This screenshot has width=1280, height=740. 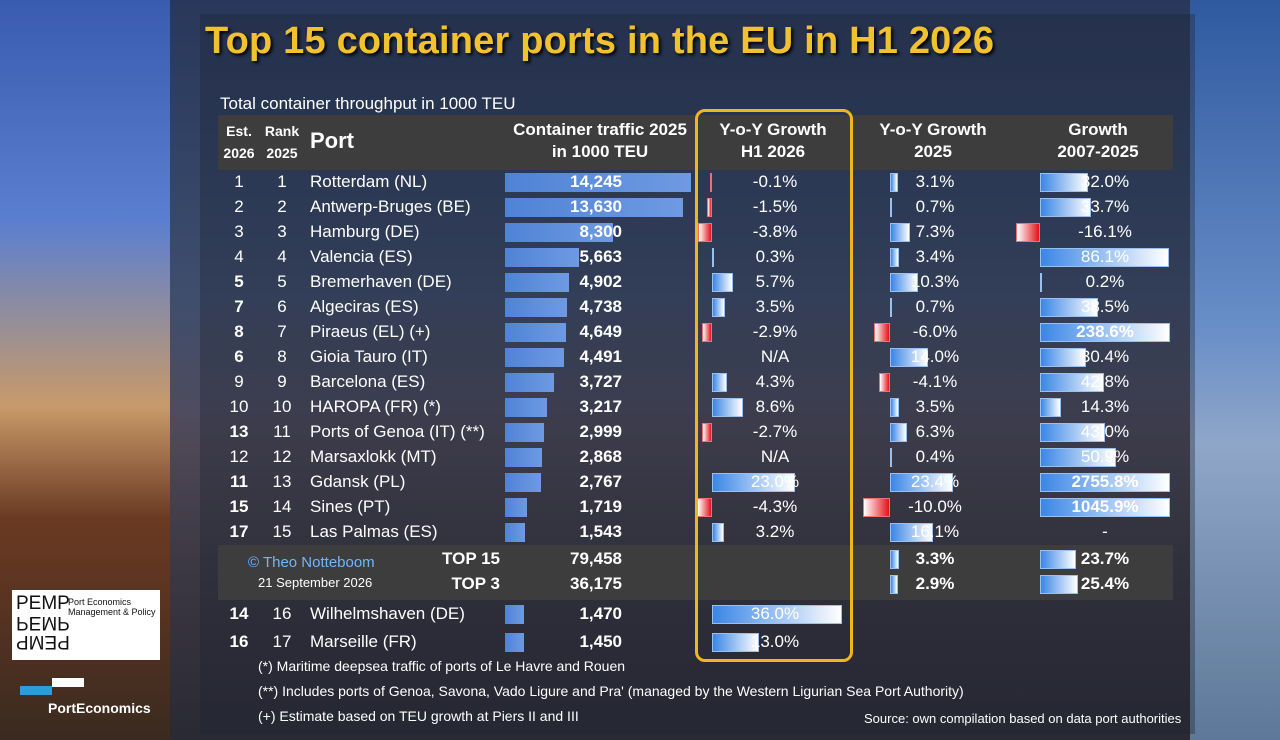 What do you see at coordinates (933, 141) in the screenshot?
I see `header-yoy-2025: Y-o-Y Growth 2025` at bounding box center [933, 141].